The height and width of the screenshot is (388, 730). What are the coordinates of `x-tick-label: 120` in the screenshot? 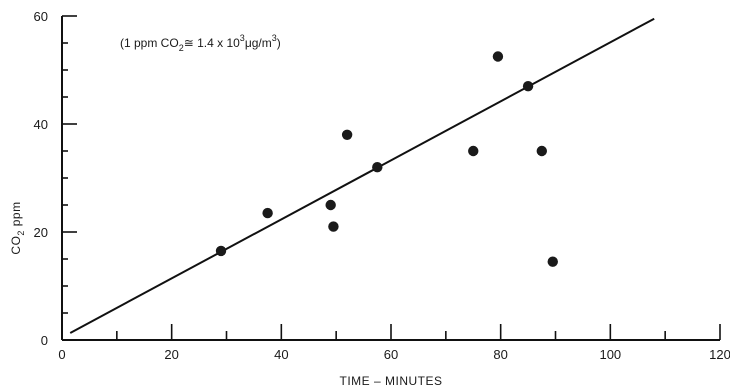 It's located at (719, 354).